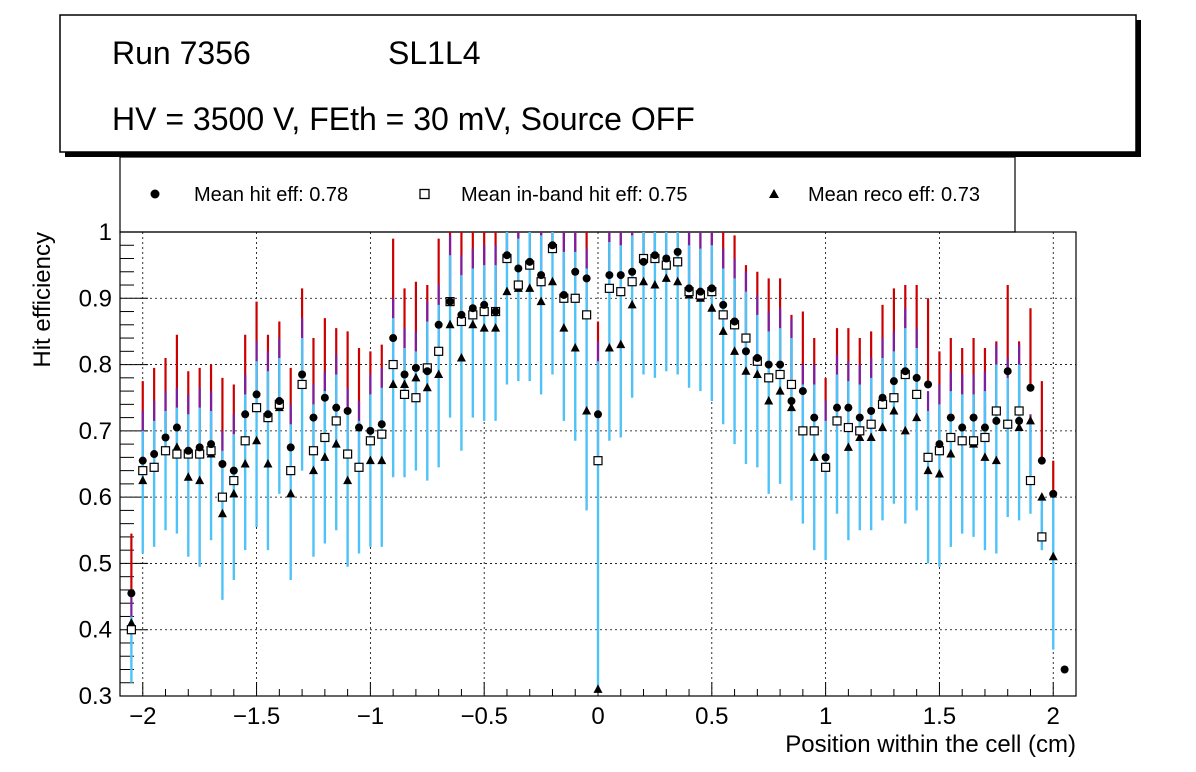  What do you see at coordinates (181, 53) in the screenshot?
I see `run-label: Run 7356` at bounding box center [181, 53].